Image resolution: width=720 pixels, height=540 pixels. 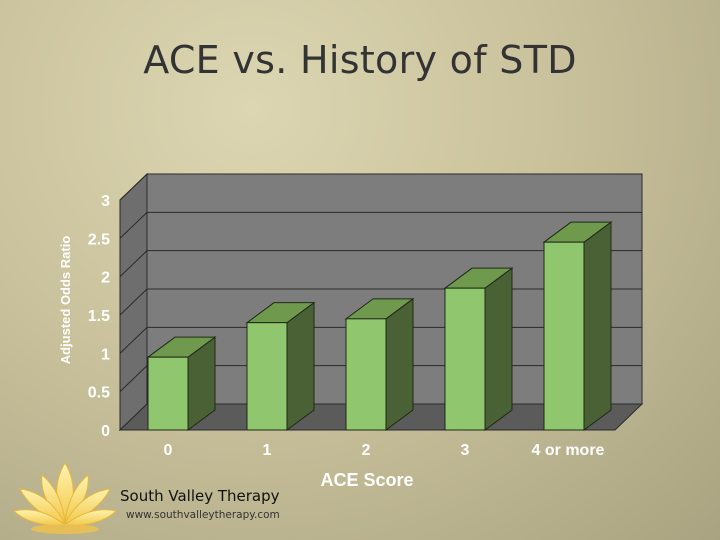 I want to click on y-tick-label: 2, so click(x=105, y=278).